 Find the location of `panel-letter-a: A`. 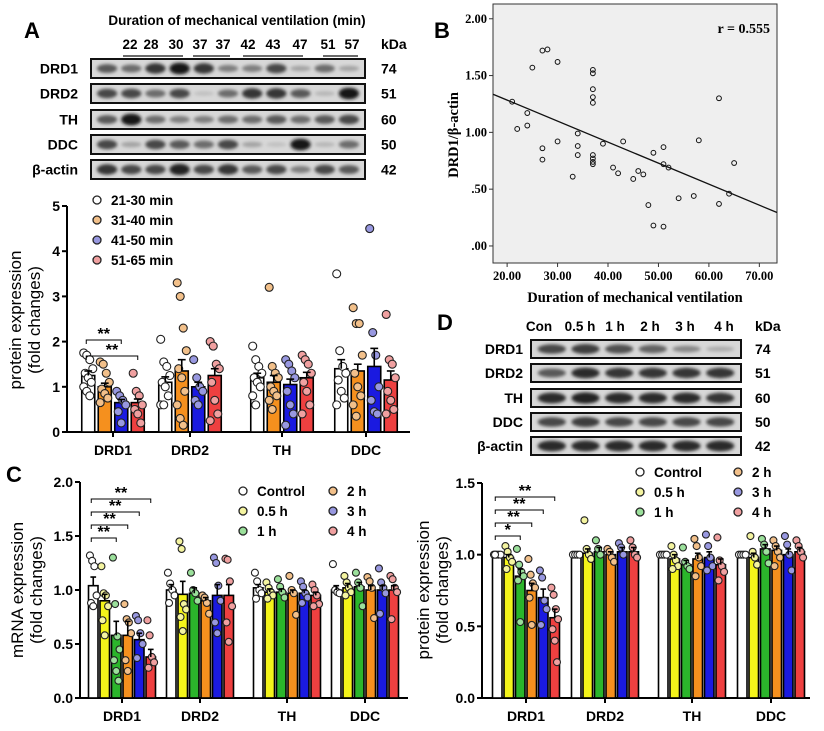

panel-letter-a: A is located at coordinates (32, 30).